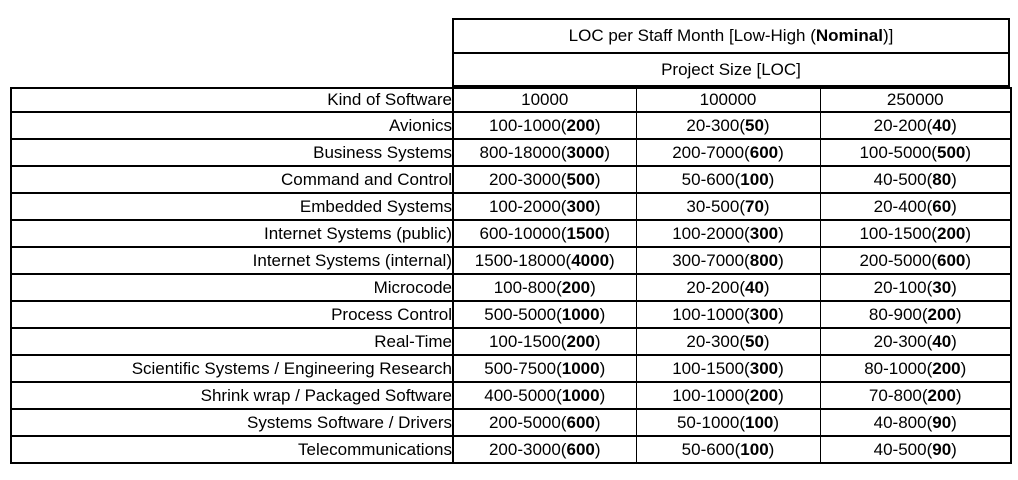  What do you see at coordinates (544, 314) in the screenshot?
I see `loc-value-cell: 500-5000(1000)` at bounding box center [544, 314].